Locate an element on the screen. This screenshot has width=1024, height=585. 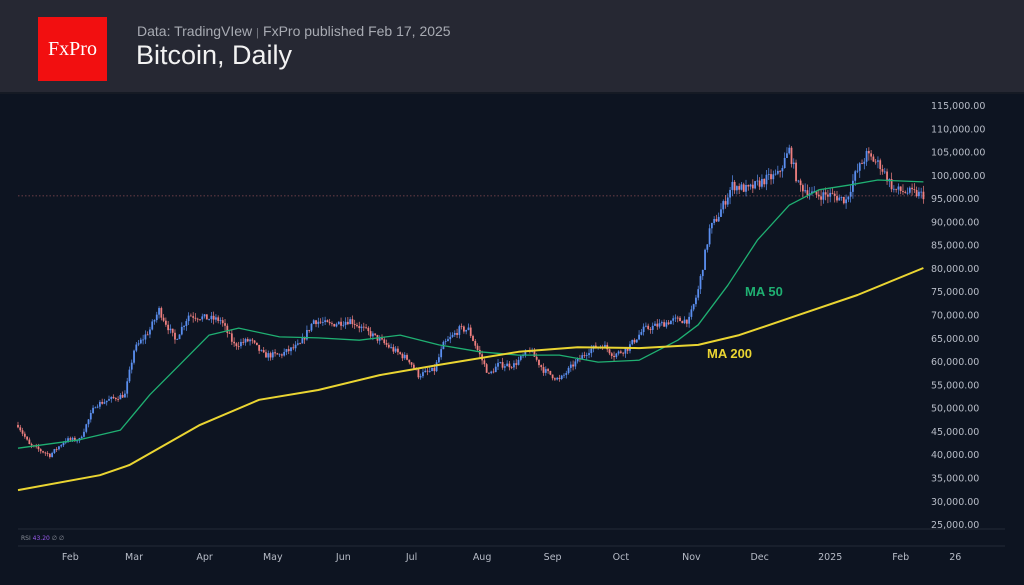
x-tick-label: May is located at coordinates (273, 557).